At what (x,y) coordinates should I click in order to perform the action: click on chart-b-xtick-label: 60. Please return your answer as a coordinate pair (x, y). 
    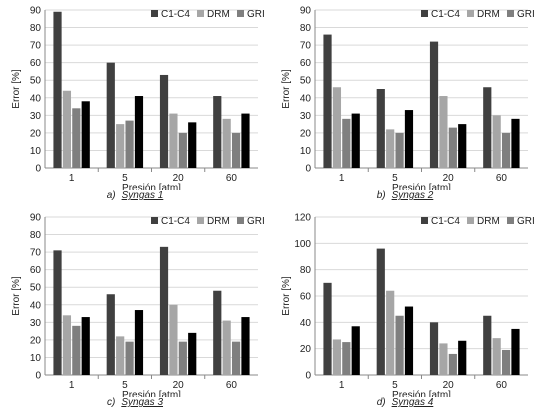
    Looking at the image, I should click on (502, 178).